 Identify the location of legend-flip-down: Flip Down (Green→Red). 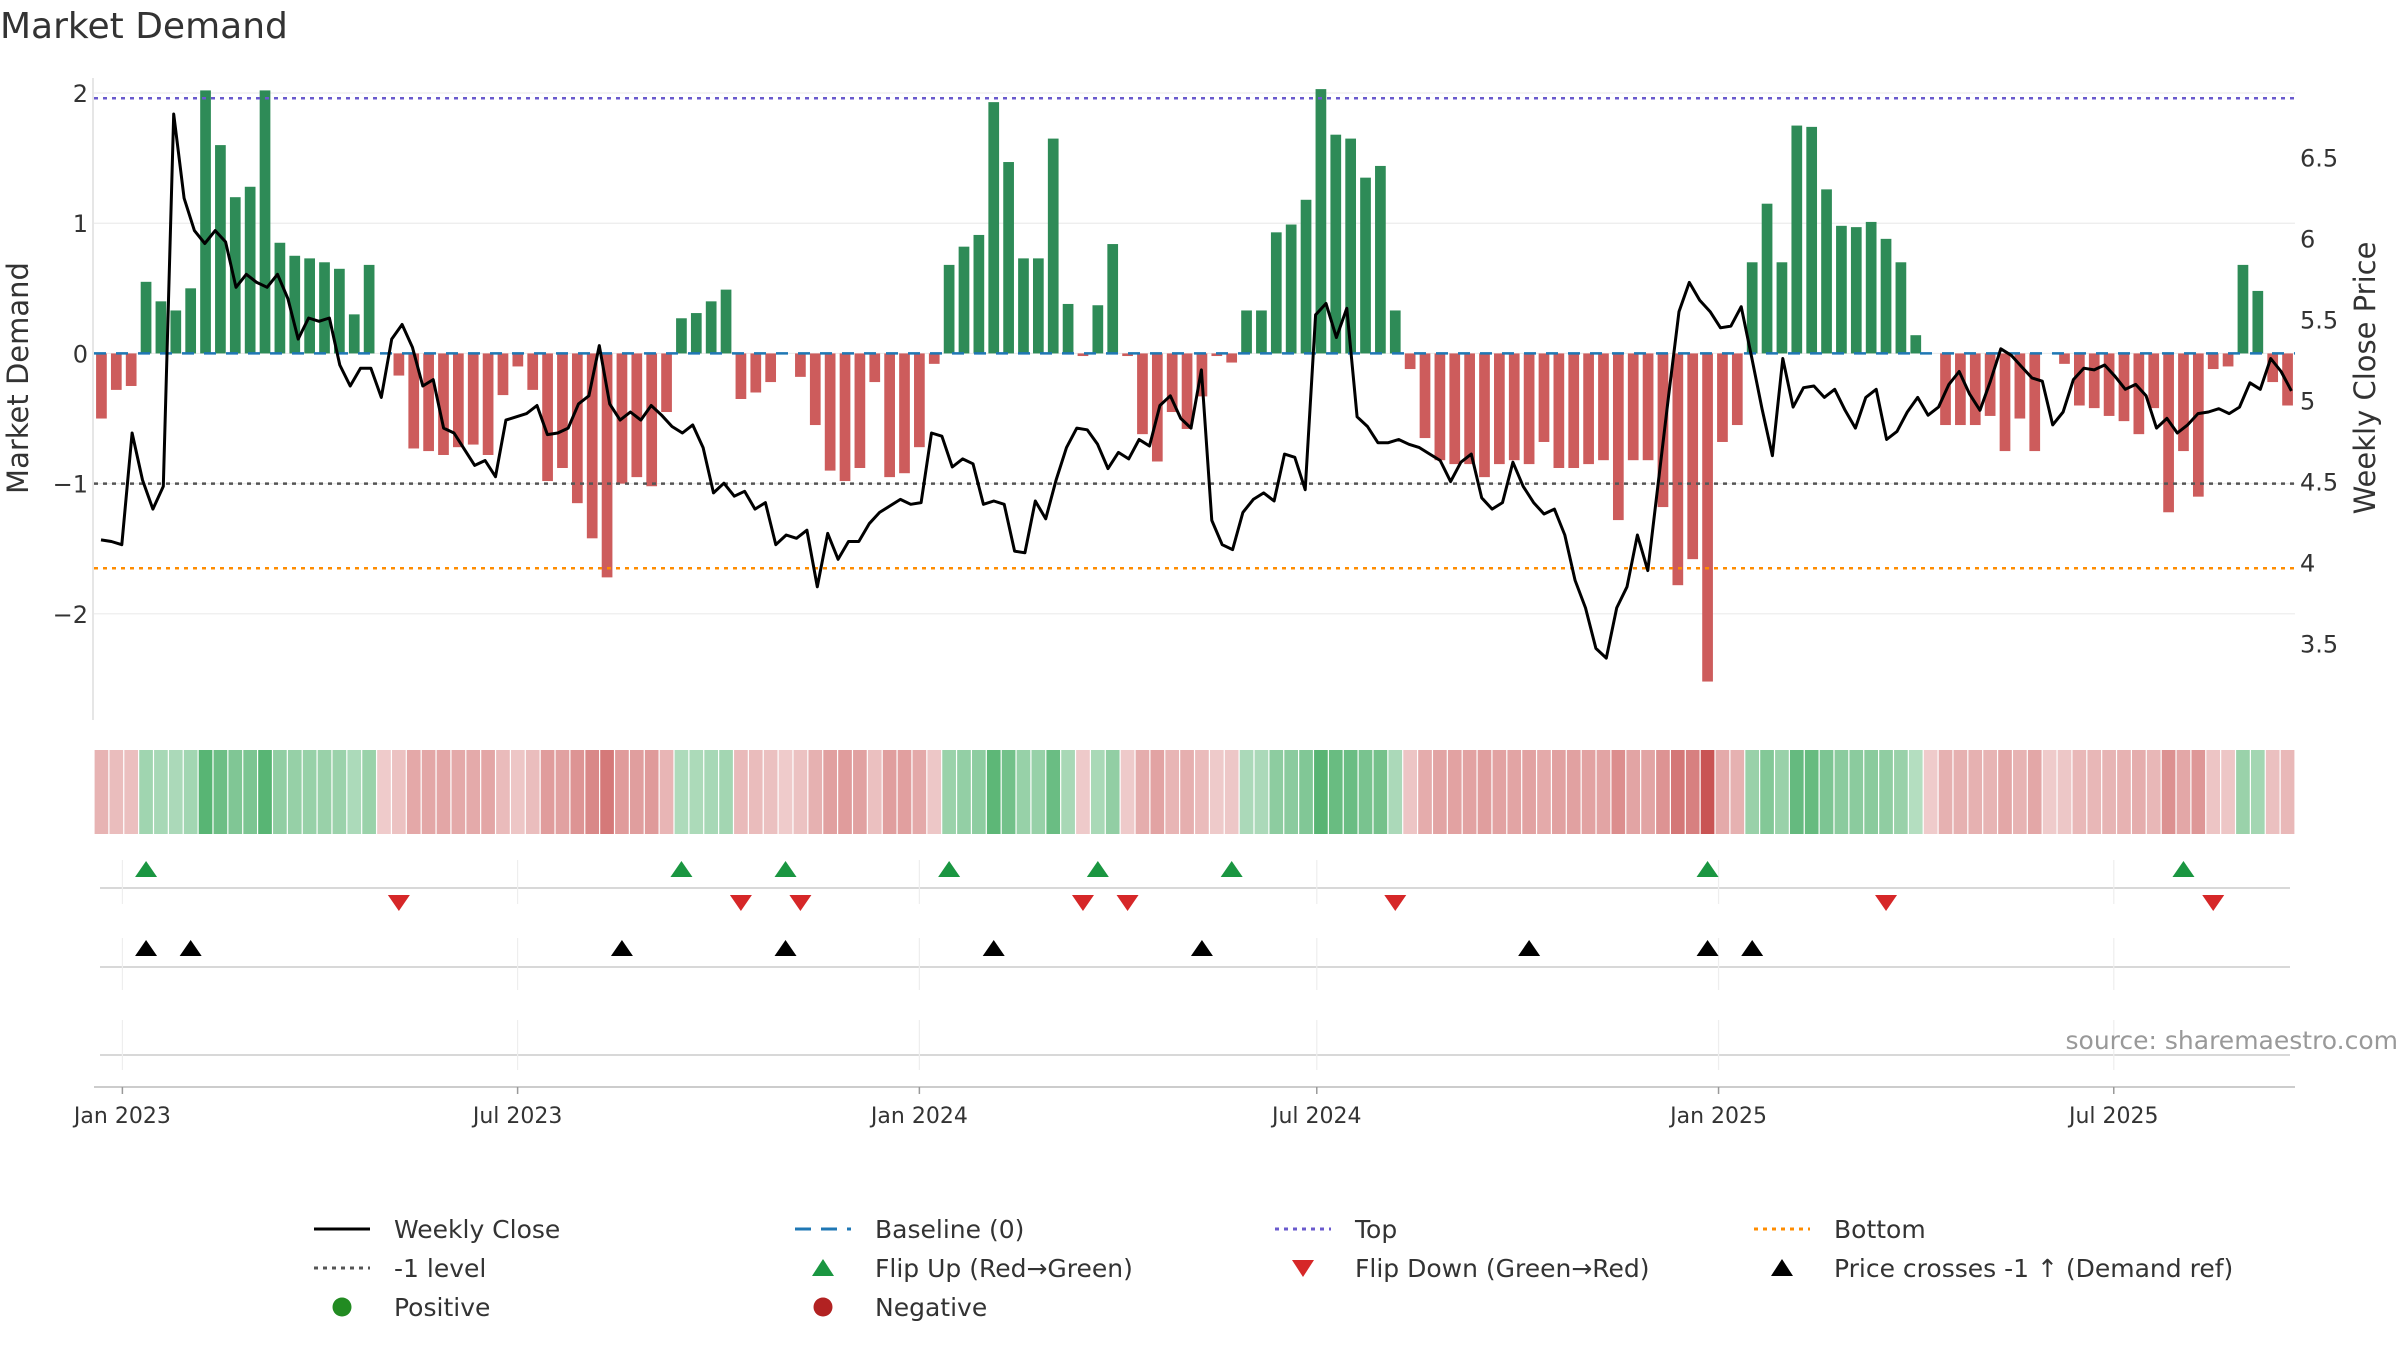
(1461, 1268).